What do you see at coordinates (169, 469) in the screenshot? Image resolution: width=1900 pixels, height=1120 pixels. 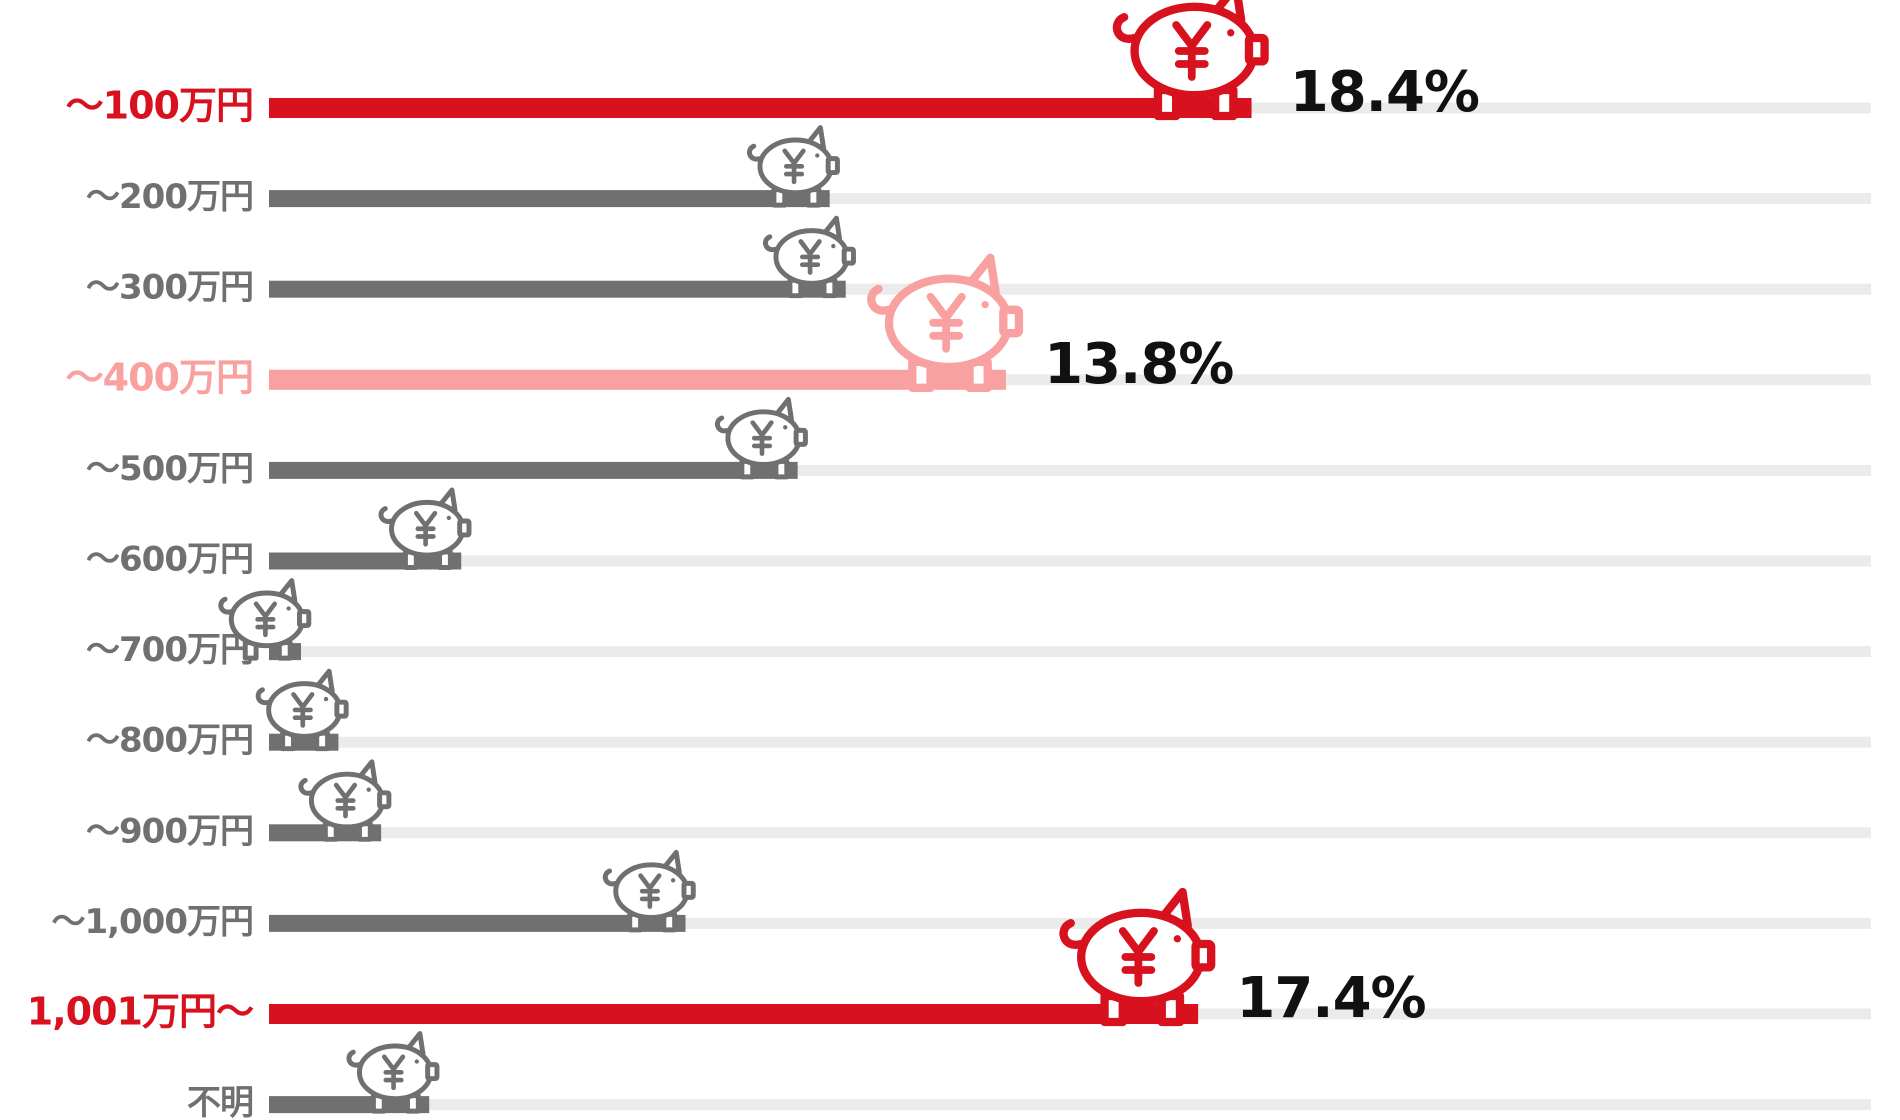 I see `y-tick-label: 〜500万円` at bounding box center [169, 469].